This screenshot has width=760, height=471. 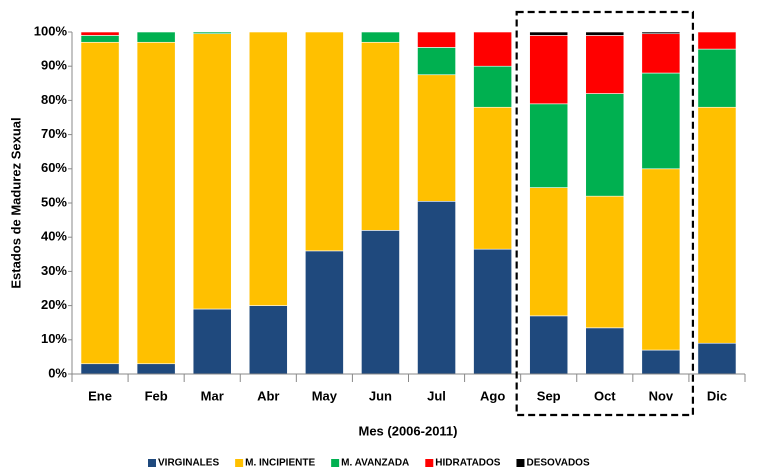 I want to click on x-tick-label: Abr, so click(x=268, y=395).